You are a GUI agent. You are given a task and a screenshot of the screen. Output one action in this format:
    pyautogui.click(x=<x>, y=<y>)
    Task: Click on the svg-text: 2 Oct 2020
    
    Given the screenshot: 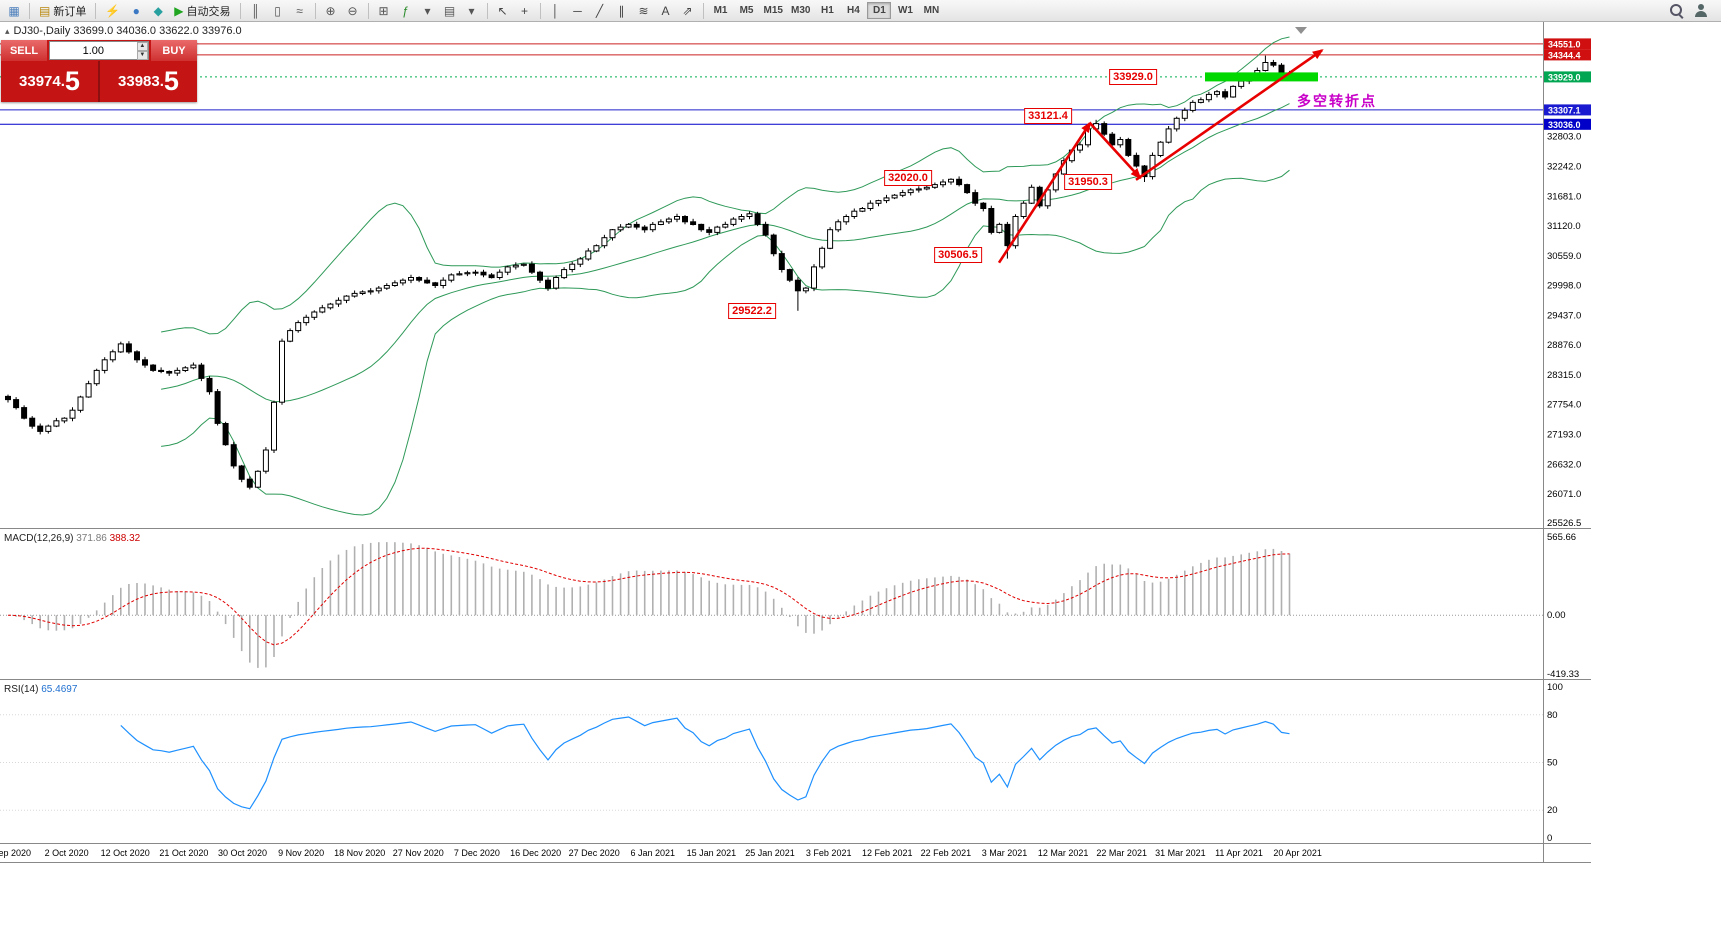 What is the action you would take?
    pyautogui.click(x=67, y=853)
    